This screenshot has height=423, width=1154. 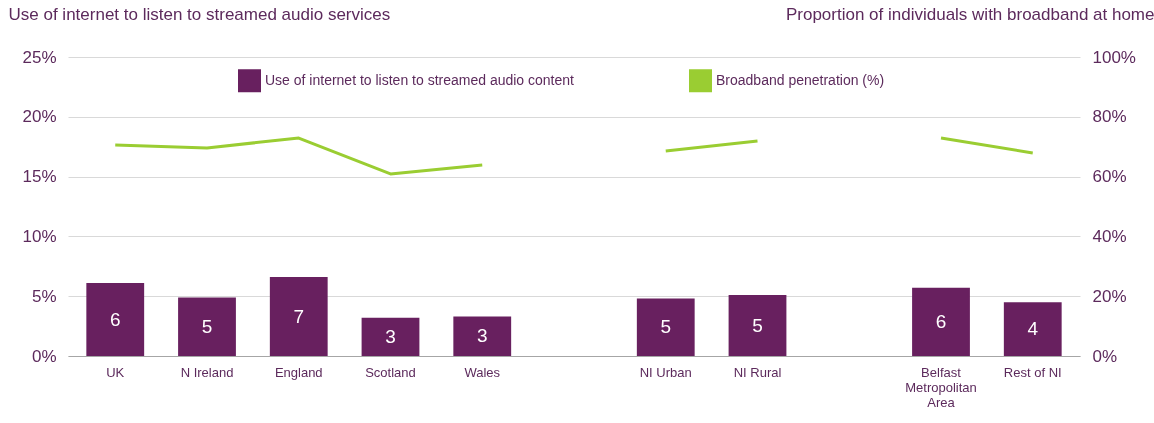 What do you see at coordinates (941, 387) in the screenshot?
I see `x-tick-label: Belfast Metropolitan Area` at bounding box center [941, 387].